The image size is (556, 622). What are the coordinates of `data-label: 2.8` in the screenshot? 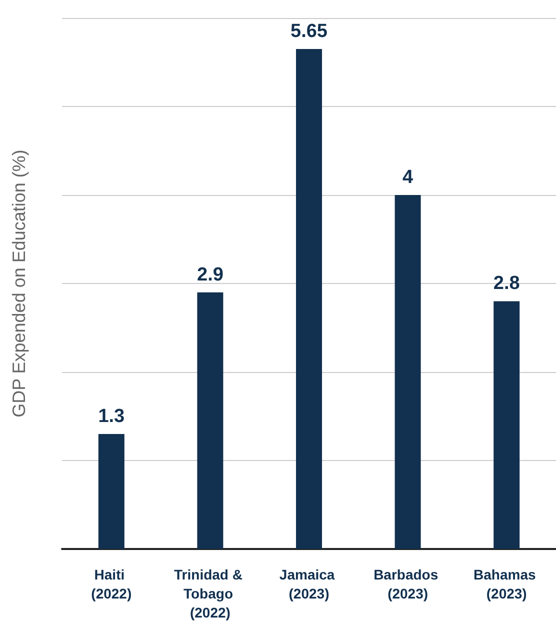 It's located at (506, 283).